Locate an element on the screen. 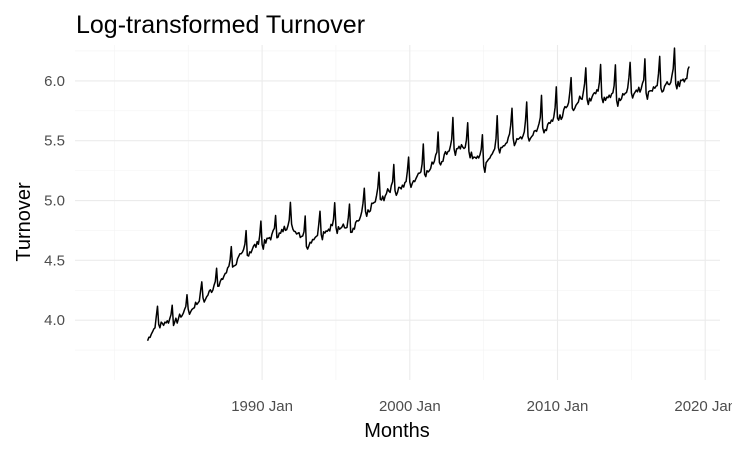  x-axis-title: Months is located at coordinates (397, 431).